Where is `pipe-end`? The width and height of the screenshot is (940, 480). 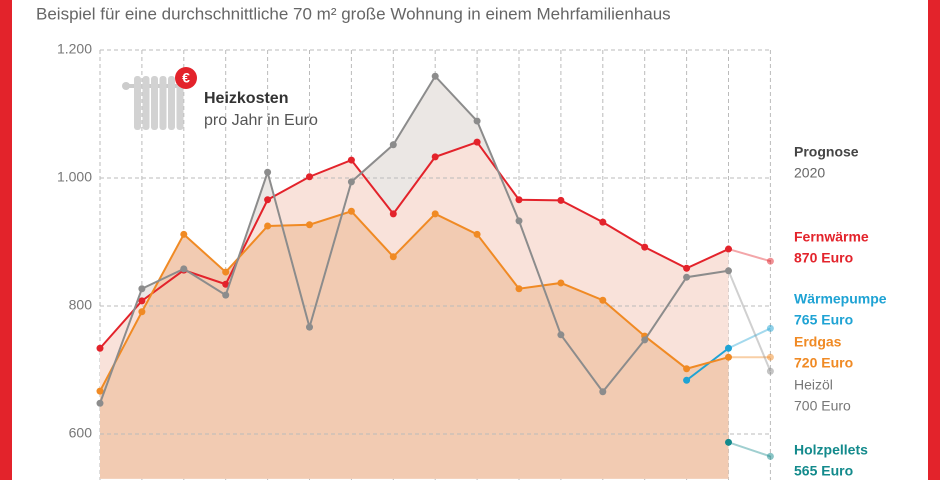 pipe-end is located at coordinates (126, 86).